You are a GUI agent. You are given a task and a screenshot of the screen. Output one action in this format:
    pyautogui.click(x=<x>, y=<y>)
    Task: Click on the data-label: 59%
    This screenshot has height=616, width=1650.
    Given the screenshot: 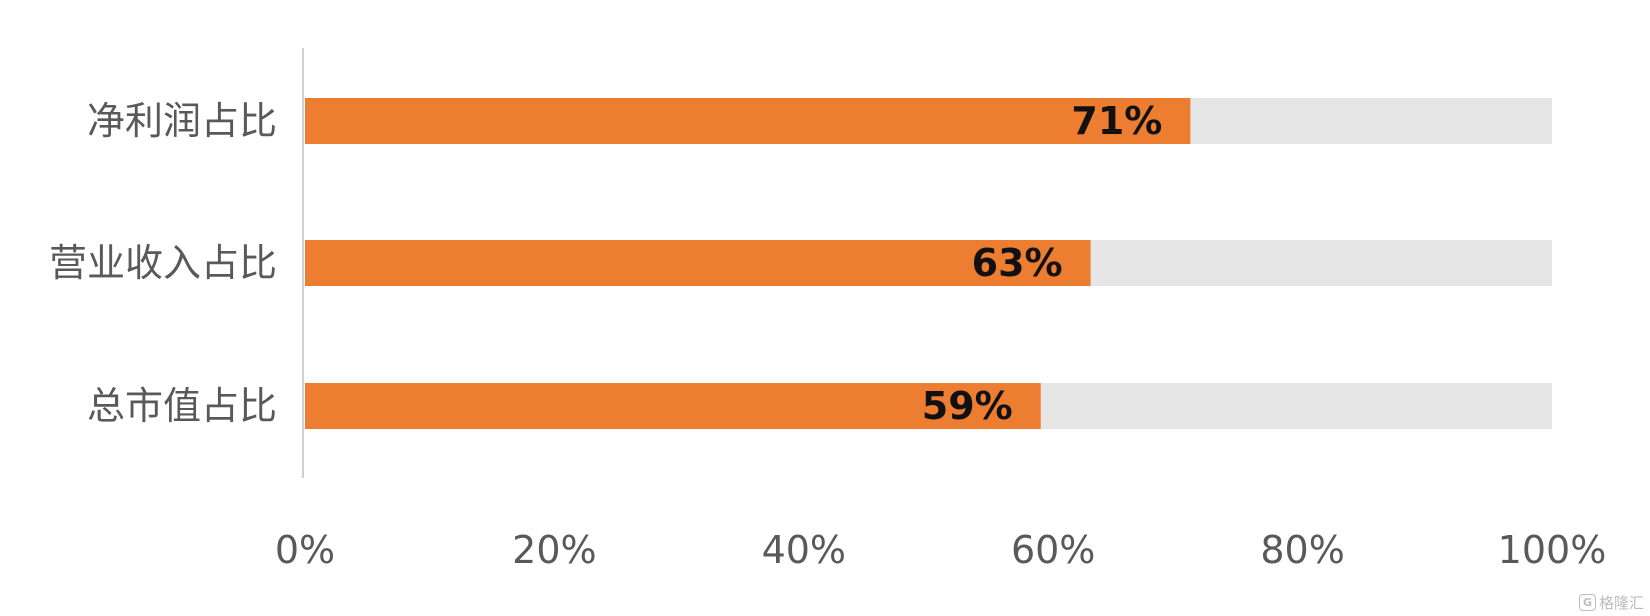 What is the action you would take?
    pyautogui.click(x=967, y=406)
    